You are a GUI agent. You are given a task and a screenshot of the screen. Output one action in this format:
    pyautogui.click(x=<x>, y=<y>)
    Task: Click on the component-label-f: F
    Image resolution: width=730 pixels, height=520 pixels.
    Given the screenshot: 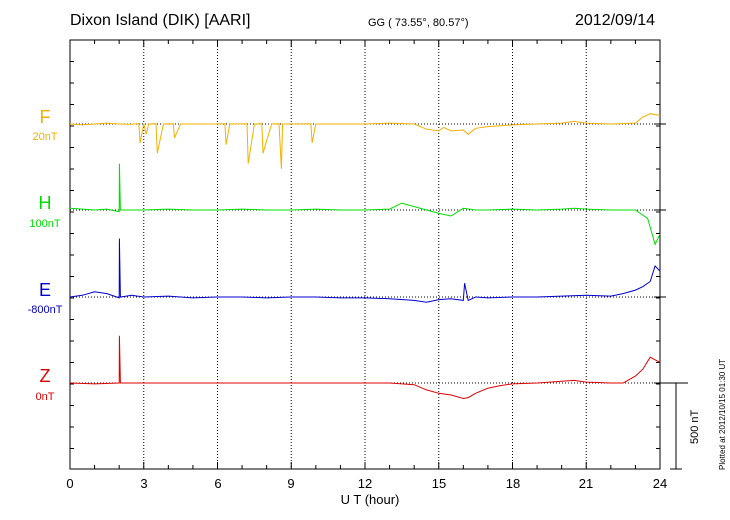 What is the action you would take?
    pyautogui.click(x=45, y=117)
    